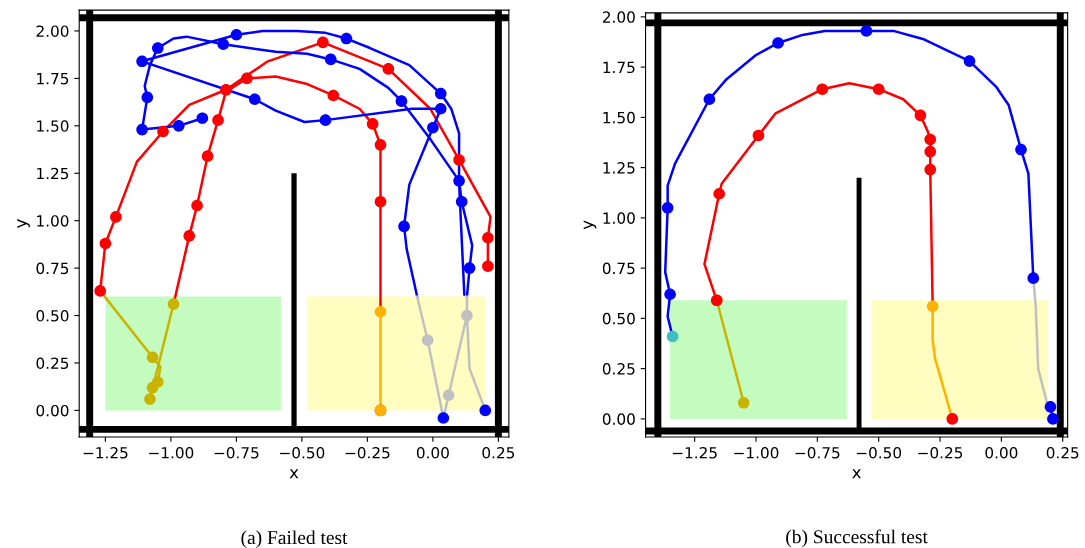 The width and height of the screenshot is (1085, 548). I want to click on text: (a) Failed test, so click(294, 539).